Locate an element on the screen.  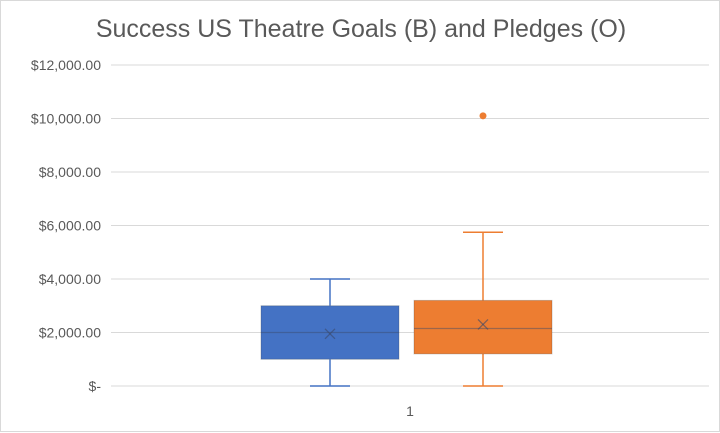
y-tick-label: $4,000.00 is located at coordinates (70, 279).